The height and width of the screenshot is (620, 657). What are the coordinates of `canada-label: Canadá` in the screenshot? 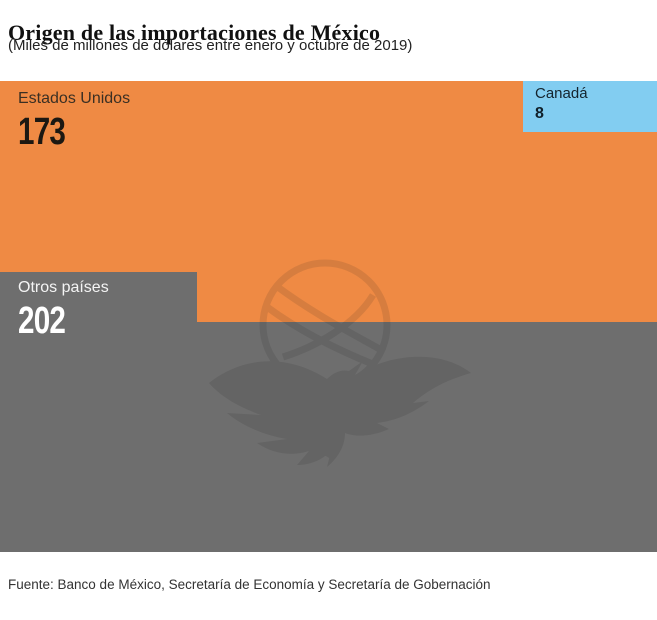 It's located at (561, 93).